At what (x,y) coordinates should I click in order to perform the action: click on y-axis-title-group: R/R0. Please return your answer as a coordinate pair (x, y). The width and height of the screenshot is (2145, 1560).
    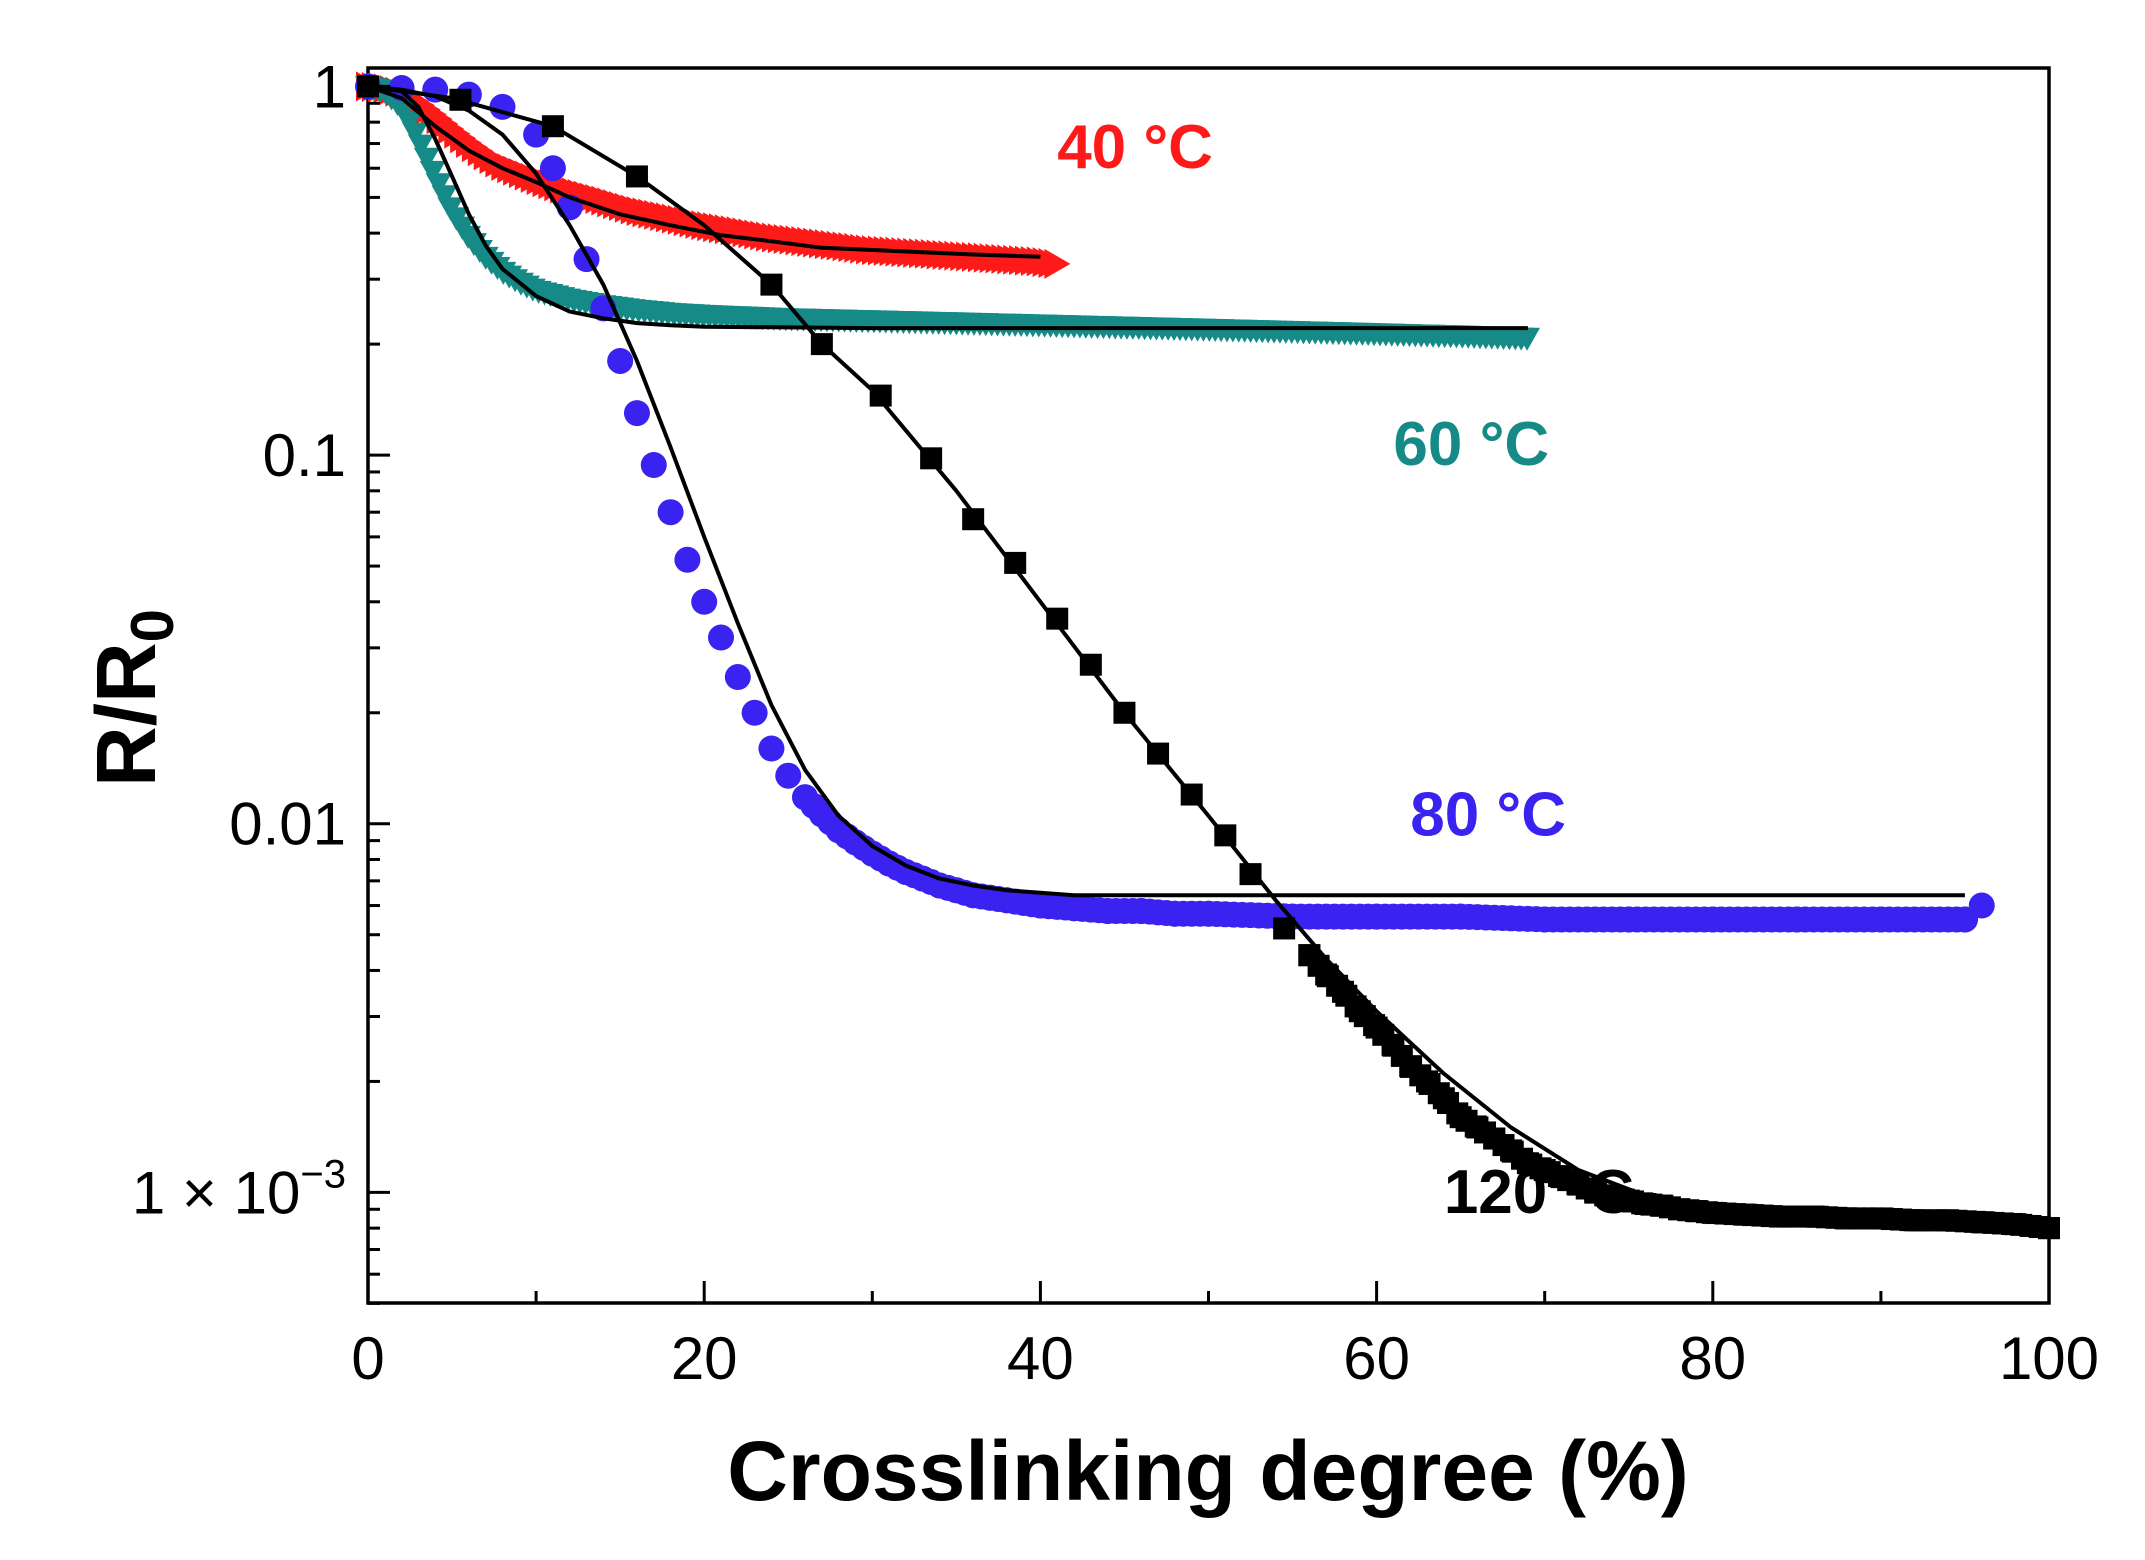
    Looking at the image, I should click on (132, 698).